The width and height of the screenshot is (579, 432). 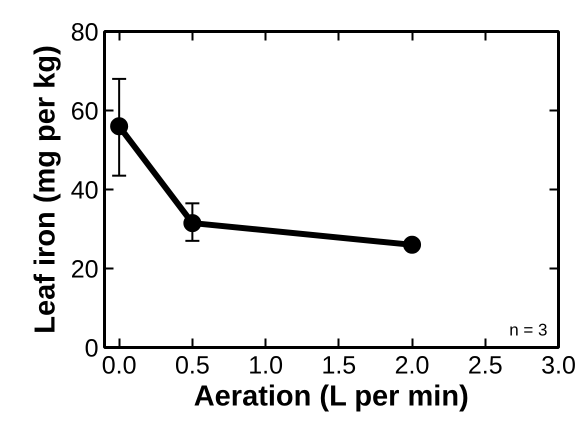 What do you see at coordinates (84, 190) in the screenshot?
I see `y-tick-label: 40` at bounding box center [84, 190].